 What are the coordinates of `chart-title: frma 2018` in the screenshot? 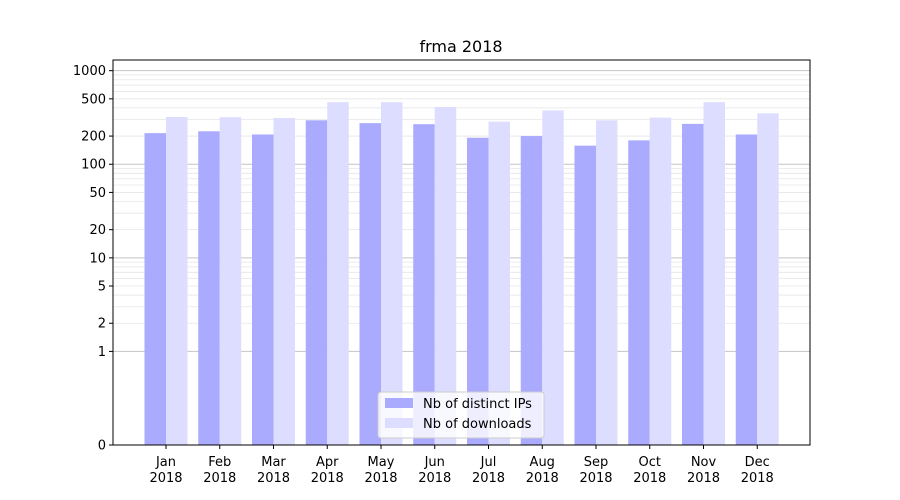 It's located at (460, 46).